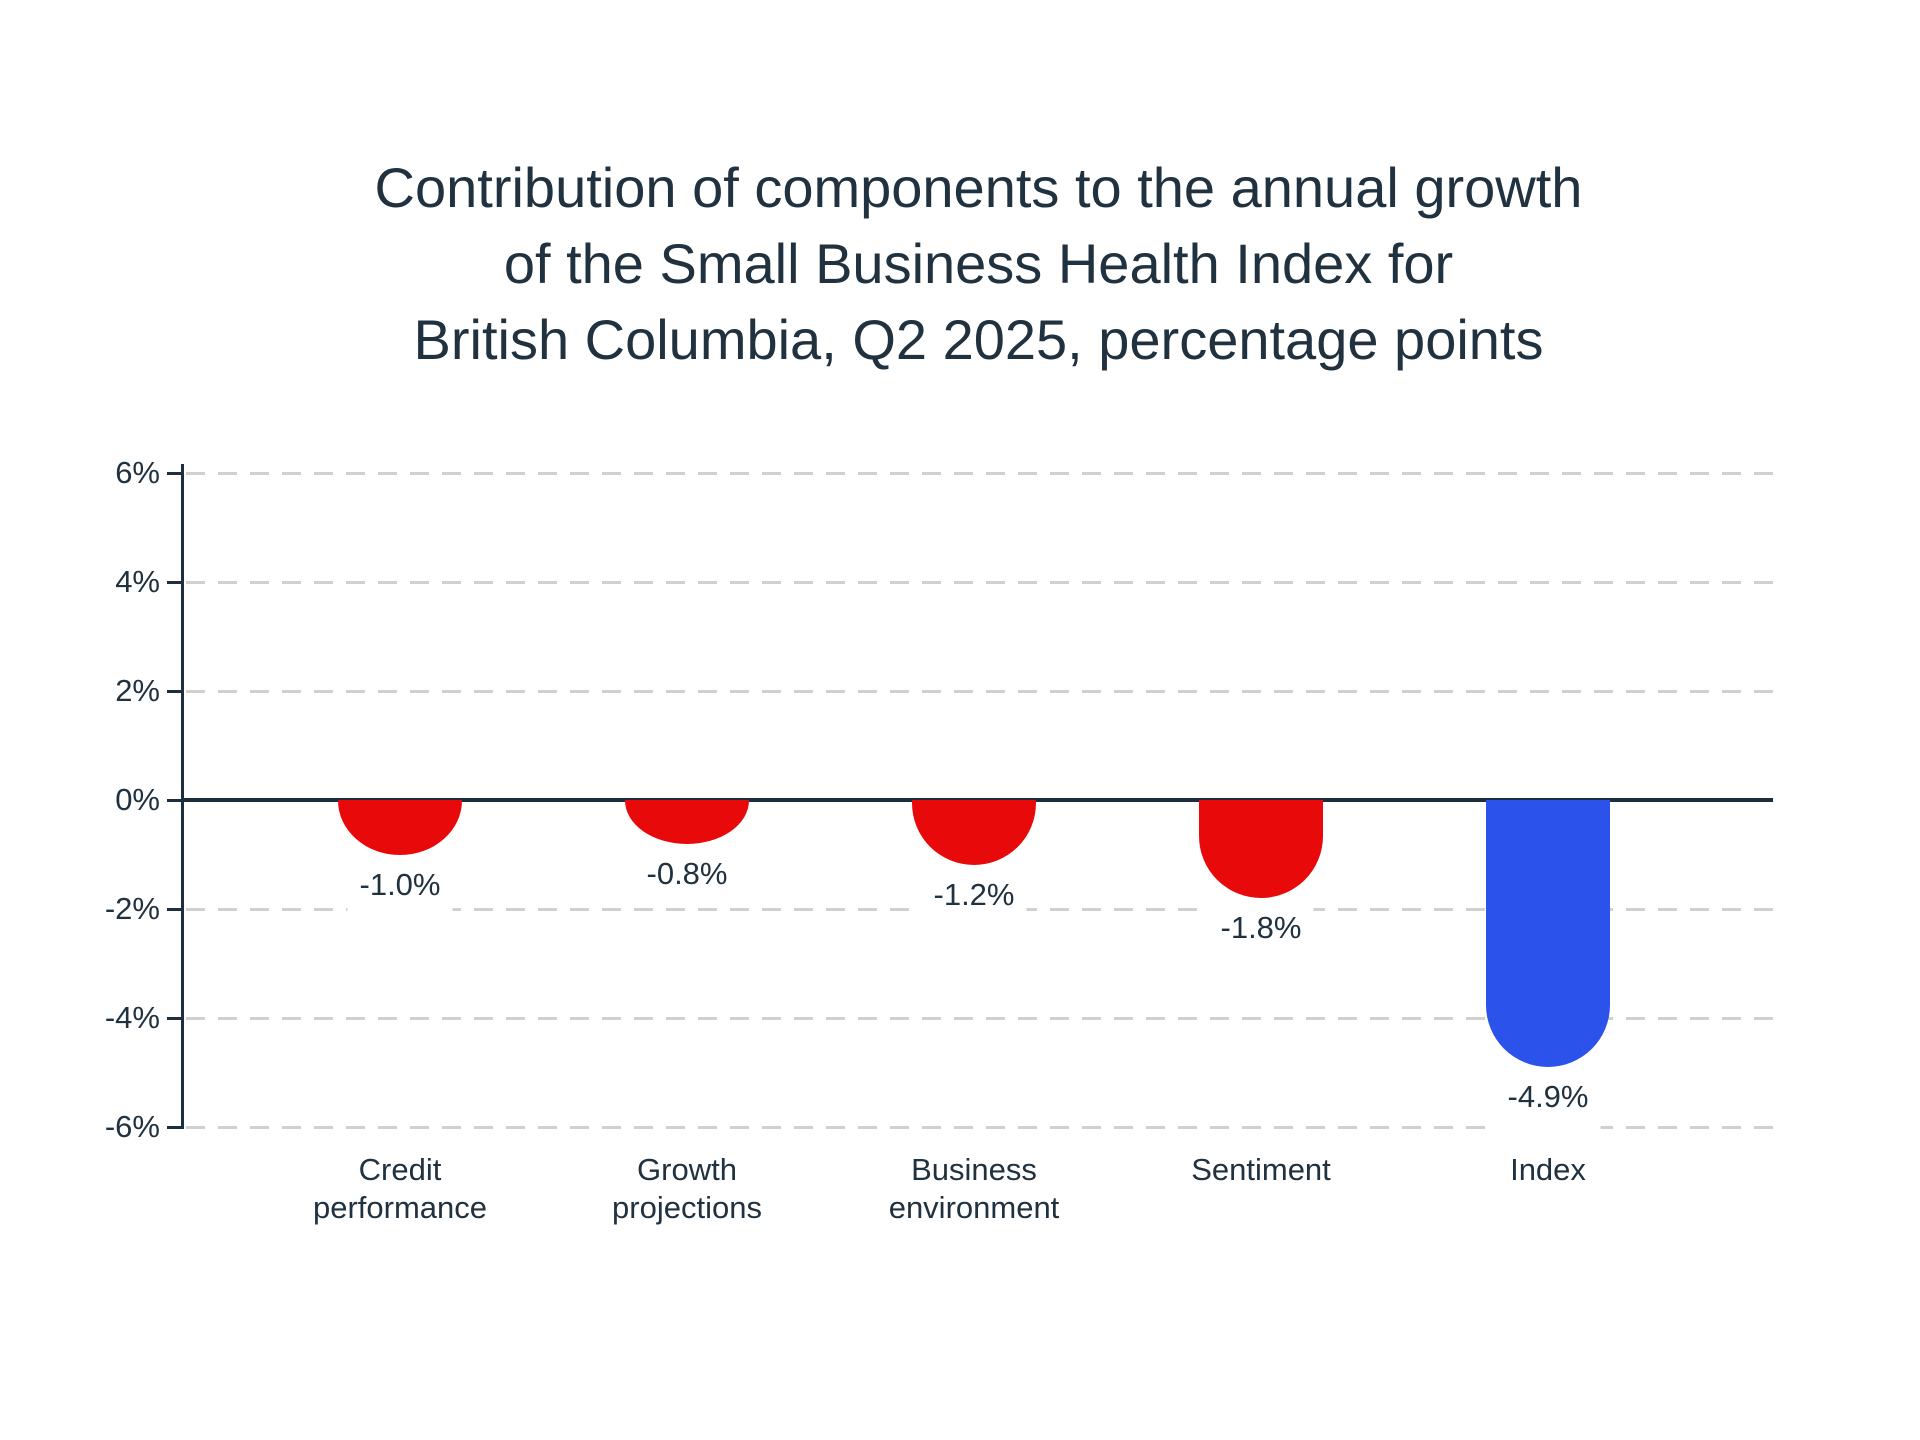 Image resolution: width=1920 pixels, height=1440 pixels. What do you see at coordinates (137, 472) in the screenshot?
I see `y-tick-label-6%: 6%` at bounding box center [137, 472].